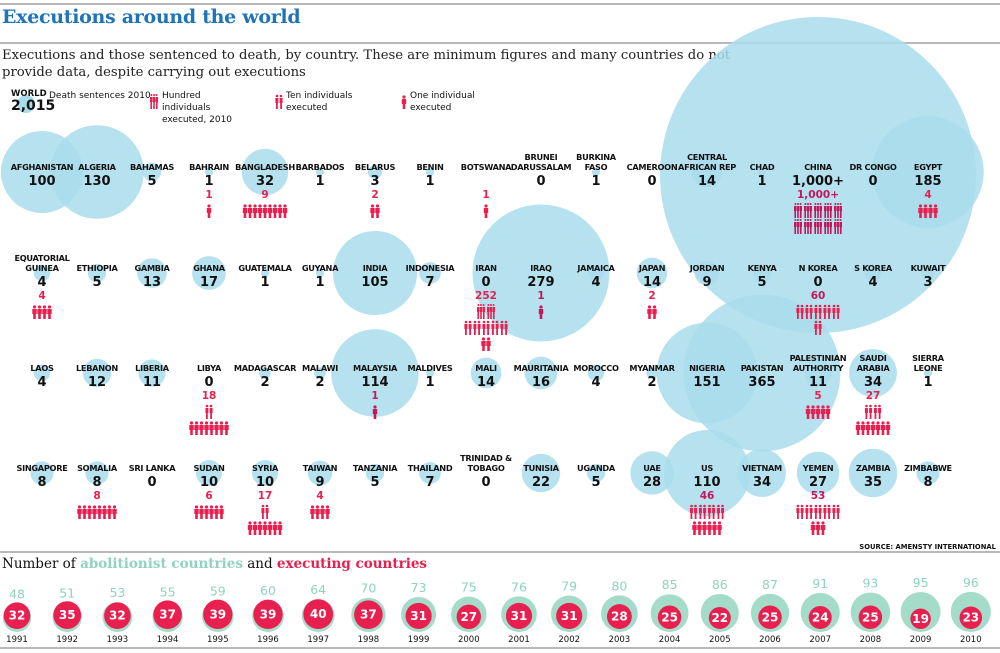 This screenshot has width=1000, height=653. Describe the element at coordinates (117, 616) in the screenshot. I see `executing-bubble-1993` at that location.